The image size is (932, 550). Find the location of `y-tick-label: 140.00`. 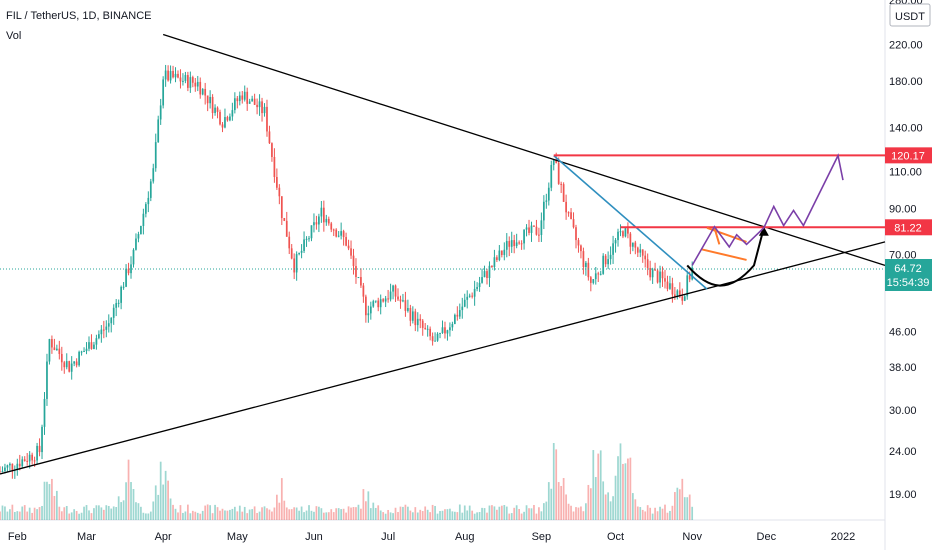

y-tick-label: 140.00 is located at coordinates (906, 128).